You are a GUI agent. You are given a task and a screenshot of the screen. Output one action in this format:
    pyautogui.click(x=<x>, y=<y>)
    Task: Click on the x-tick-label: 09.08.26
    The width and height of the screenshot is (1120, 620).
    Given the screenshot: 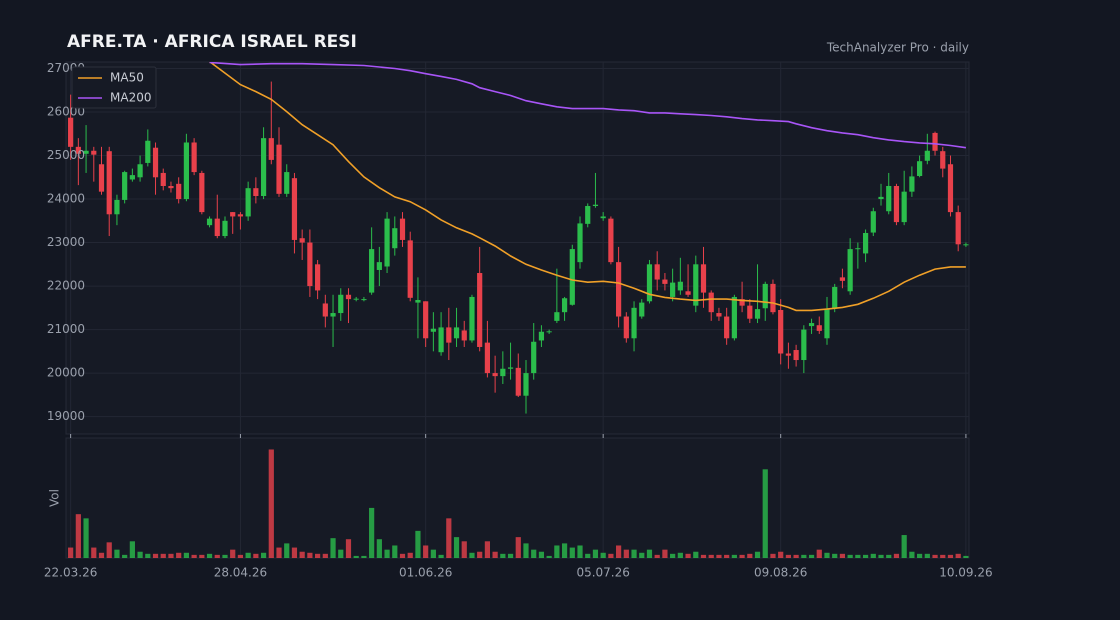 What is the action you would take?
    pyautogui.click(x=780, y=573)
    